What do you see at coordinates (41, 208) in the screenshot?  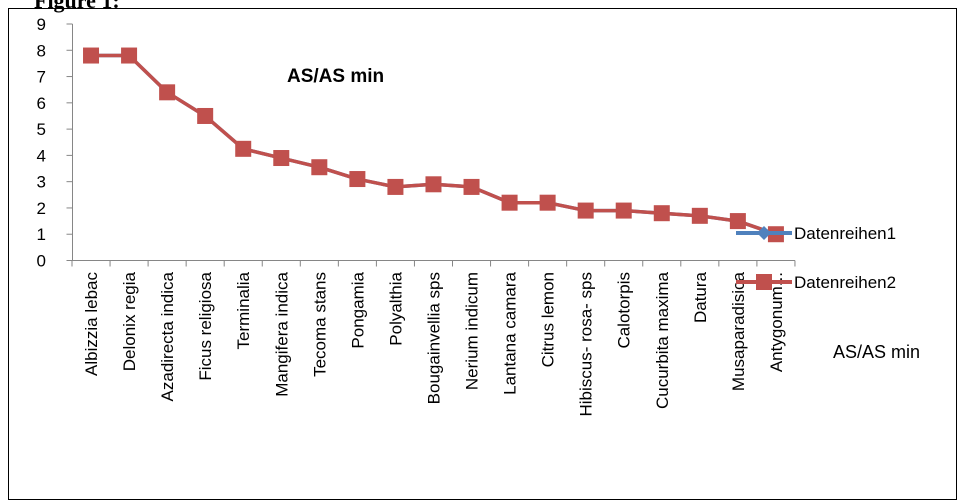 I see `y-tick-label: 2` at bounding box center [41, 208].